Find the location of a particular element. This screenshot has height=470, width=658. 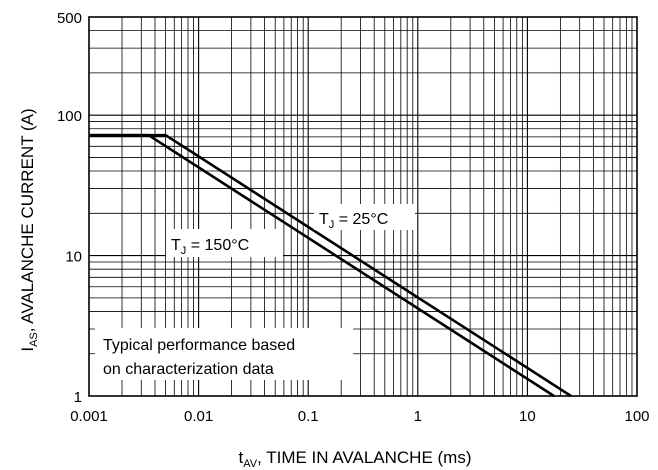

y-tick-label: 1 is located at coordinates (78, 397).